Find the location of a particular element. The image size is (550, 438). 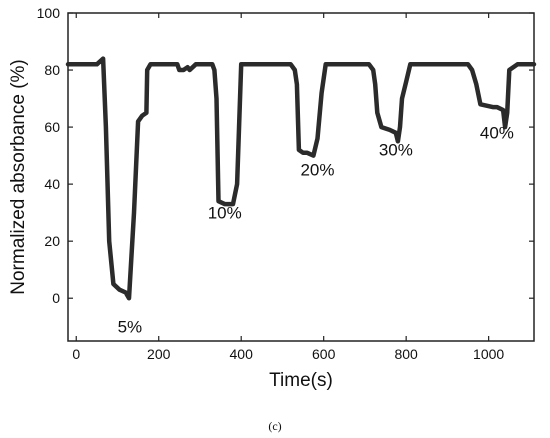

y-tick-label: 60 is located at coordinates (52, 127).